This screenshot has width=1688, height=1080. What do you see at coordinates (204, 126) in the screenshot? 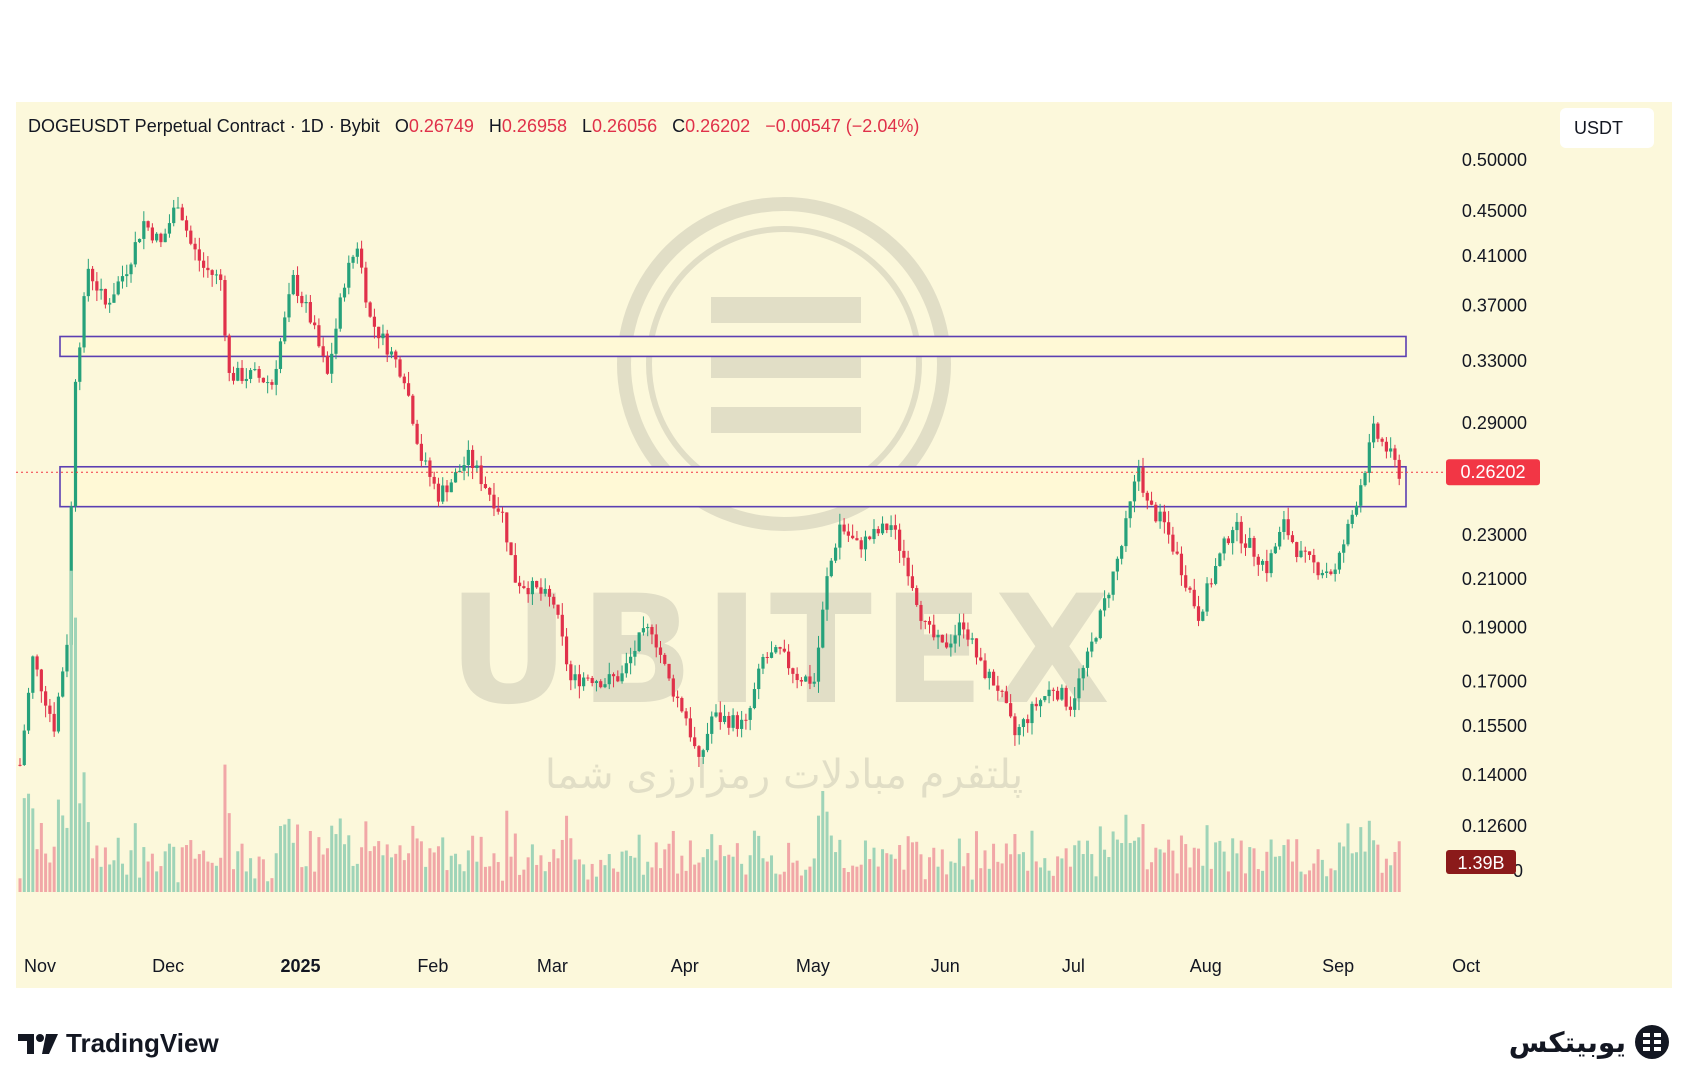
I see `symbol-label: DOGEUSDT Perpetual Contract · 1D · Bybit` at bounding box center [204, 126].